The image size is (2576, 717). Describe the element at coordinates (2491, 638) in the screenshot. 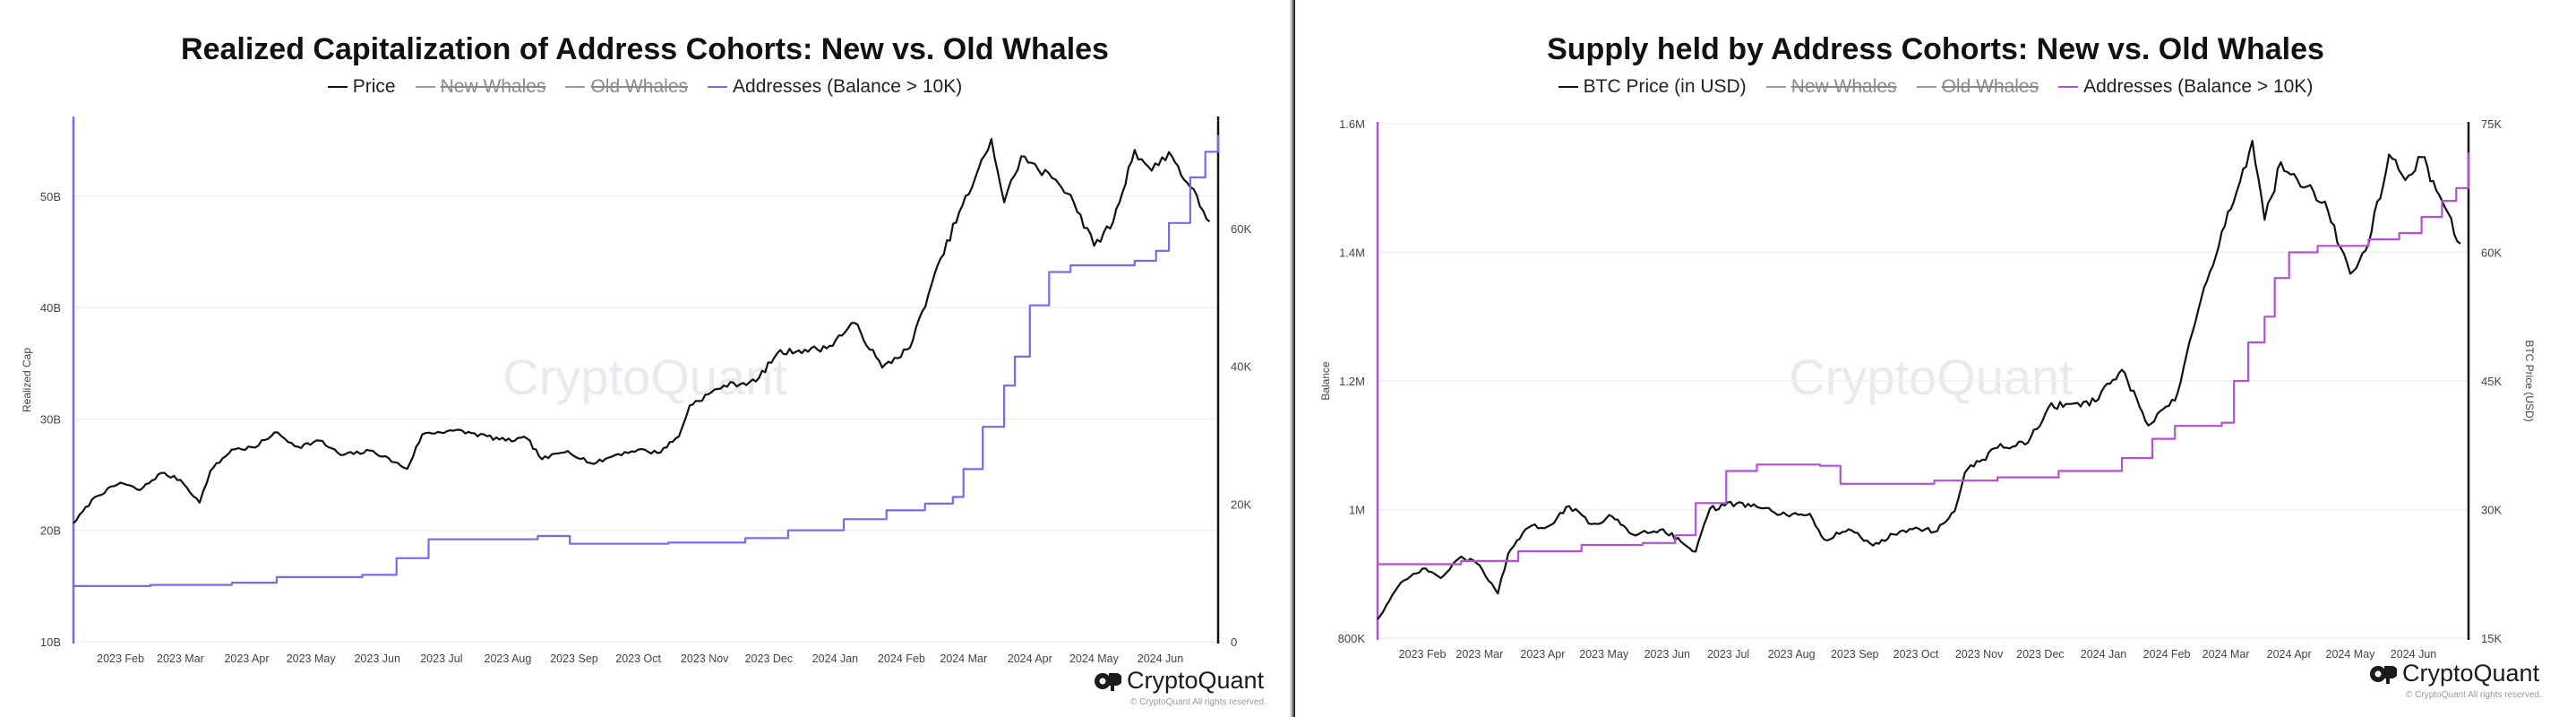

I see `y-right-tick-label: 15K` at that location.